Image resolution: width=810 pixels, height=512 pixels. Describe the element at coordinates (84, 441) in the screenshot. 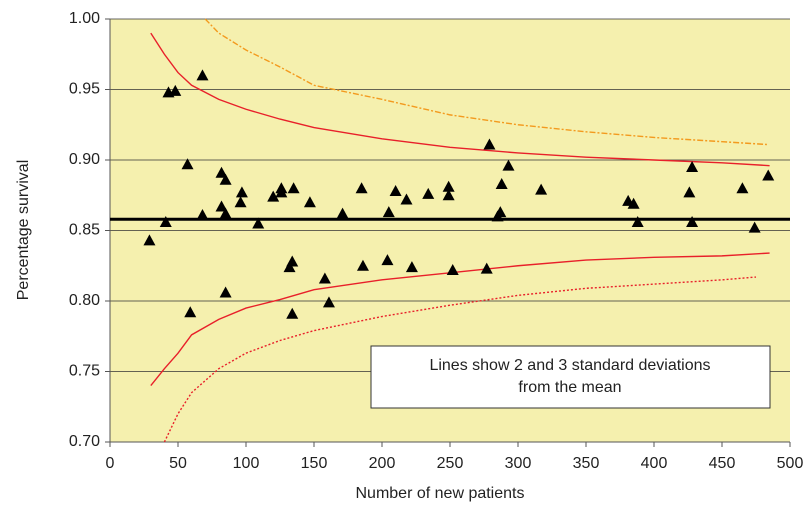

I see `y-tick-label: 0.70` at that location.